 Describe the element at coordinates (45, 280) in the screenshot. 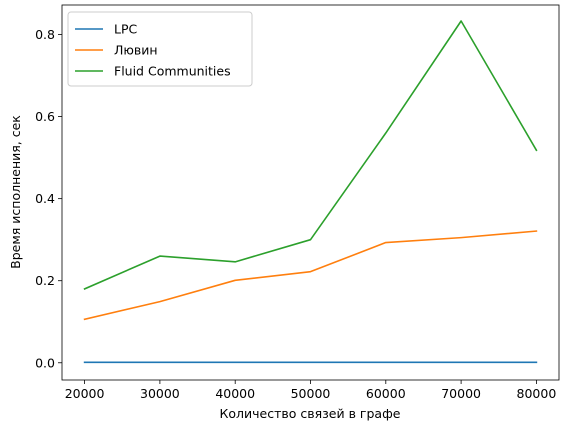

I see `y-tick-label: 0.2` at that location.